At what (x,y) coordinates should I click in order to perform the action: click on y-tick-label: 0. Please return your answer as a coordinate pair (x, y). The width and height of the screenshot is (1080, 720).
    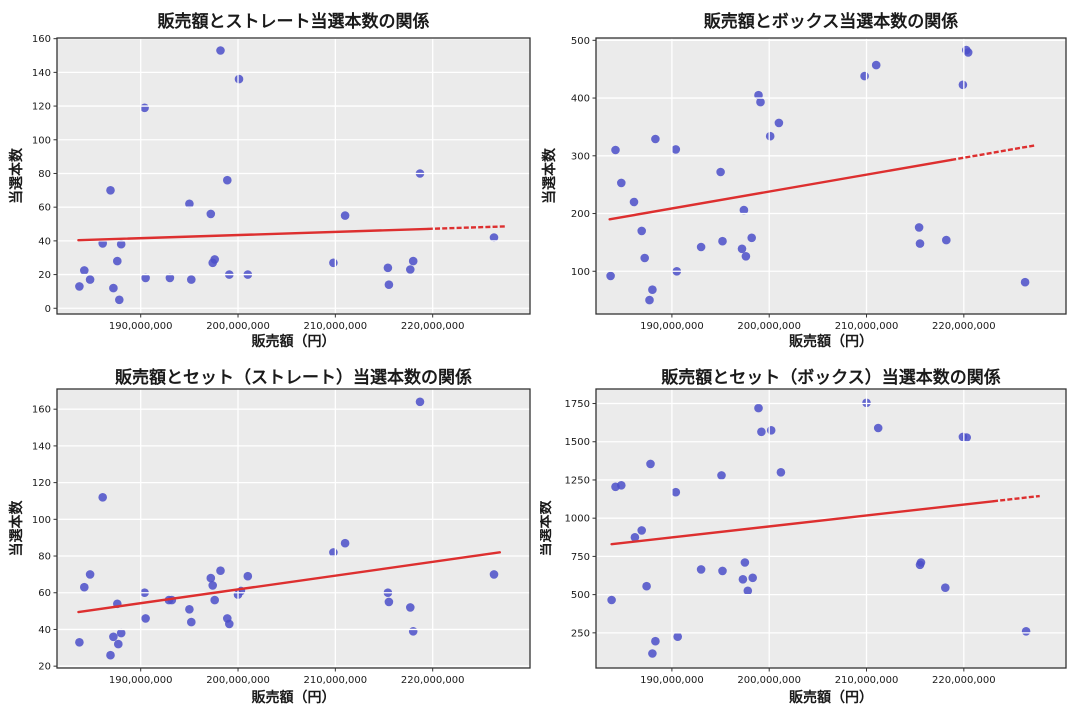
    Looking at the image, I should click on (48, 309).